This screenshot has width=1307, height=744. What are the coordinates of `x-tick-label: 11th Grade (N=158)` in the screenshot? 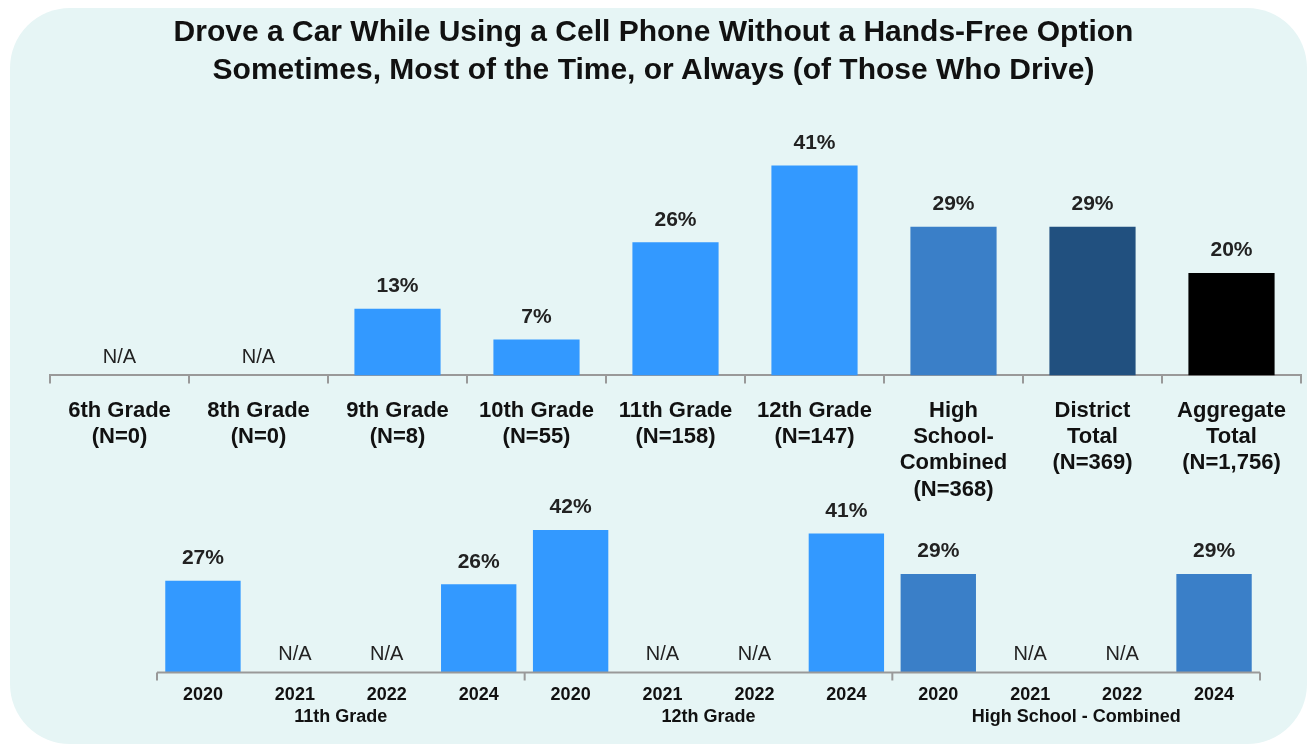 It's located at (675, 422).